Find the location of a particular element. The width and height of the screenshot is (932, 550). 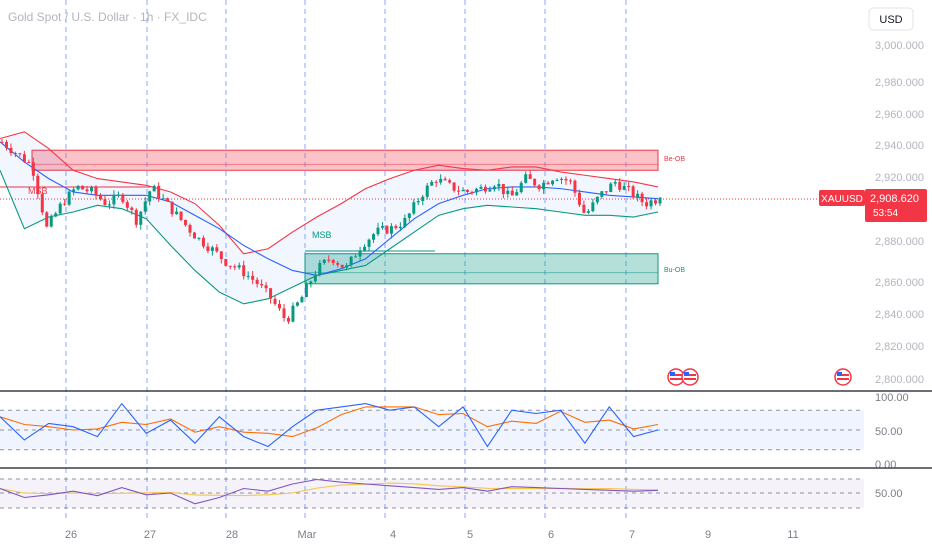

price-badge: XAUUSD 2,908.620 53:54 is located at coordinates (873, 205).